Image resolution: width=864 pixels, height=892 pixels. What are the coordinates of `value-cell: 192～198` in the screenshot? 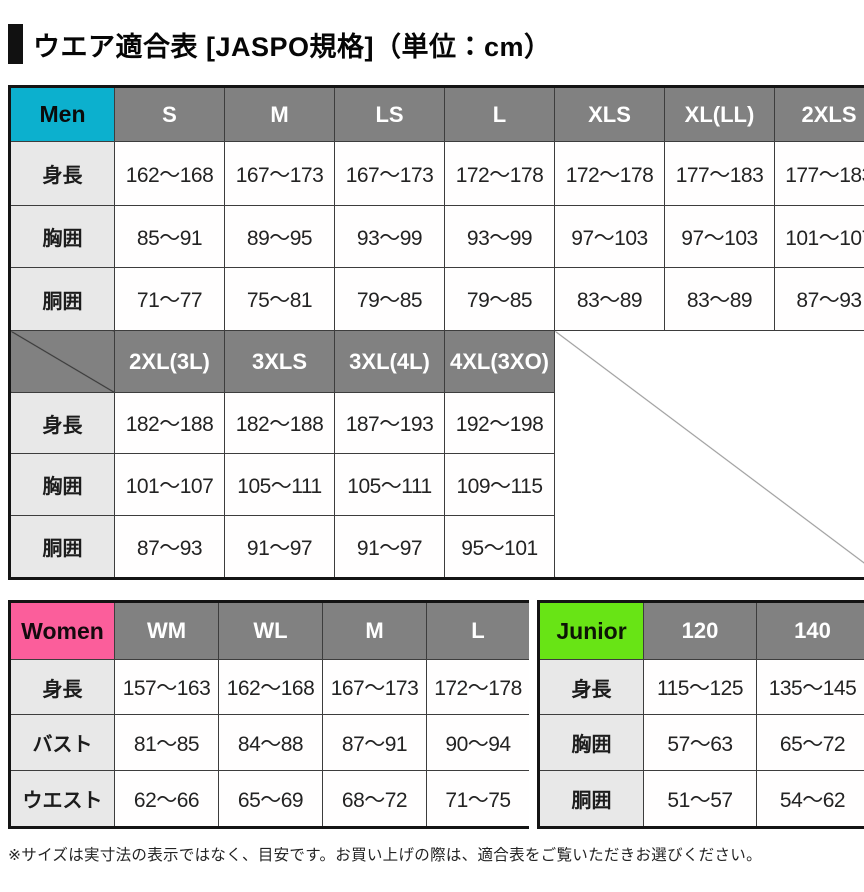 It's located at (499, 423).